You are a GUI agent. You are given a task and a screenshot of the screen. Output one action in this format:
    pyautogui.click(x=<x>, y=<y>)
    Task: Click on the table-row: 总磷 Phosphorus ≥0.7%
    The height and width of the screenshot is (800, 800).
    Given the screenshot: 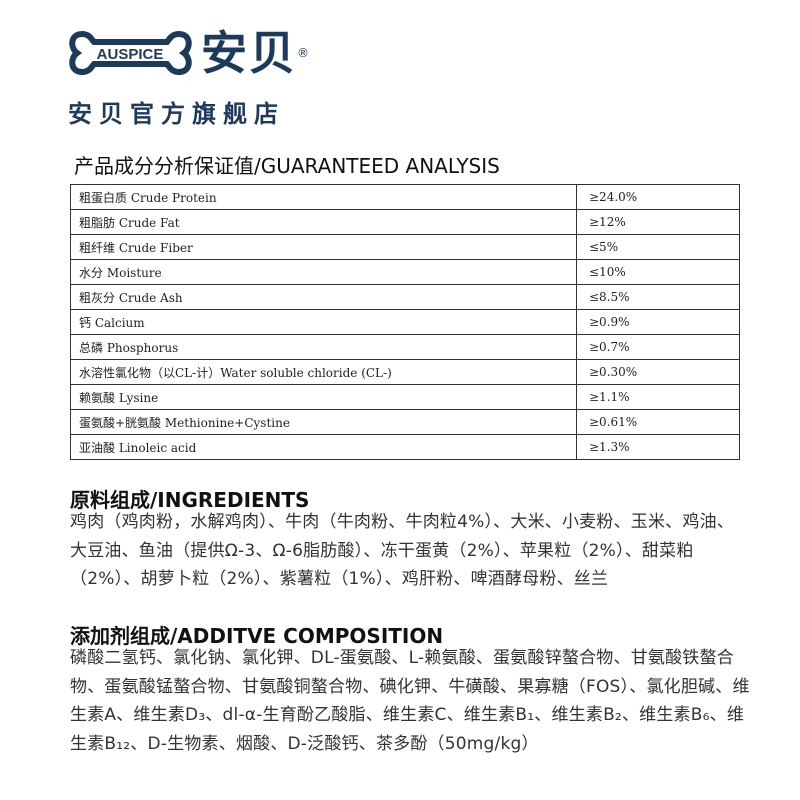 What is the action you would take?
    pyautogui.click(x=405, y=347)
    